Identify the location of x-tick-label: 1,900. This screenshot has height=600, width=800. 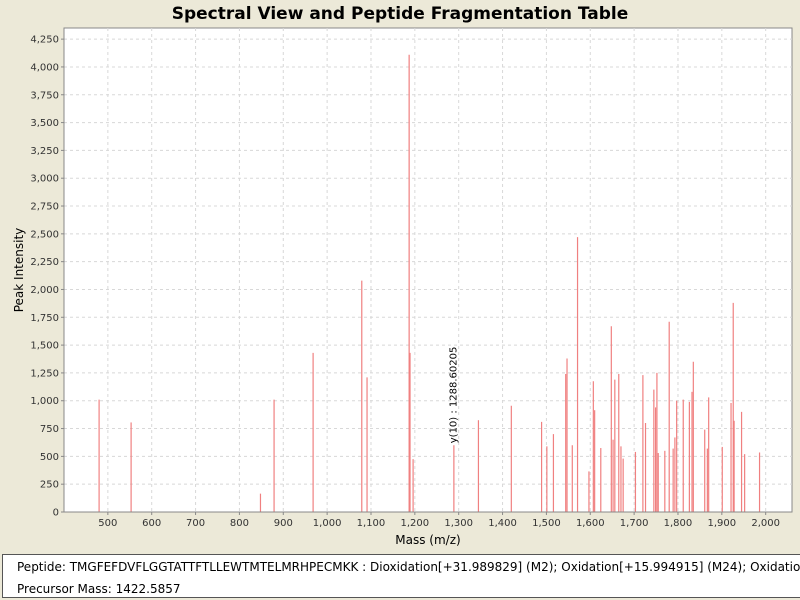
(722, 523).